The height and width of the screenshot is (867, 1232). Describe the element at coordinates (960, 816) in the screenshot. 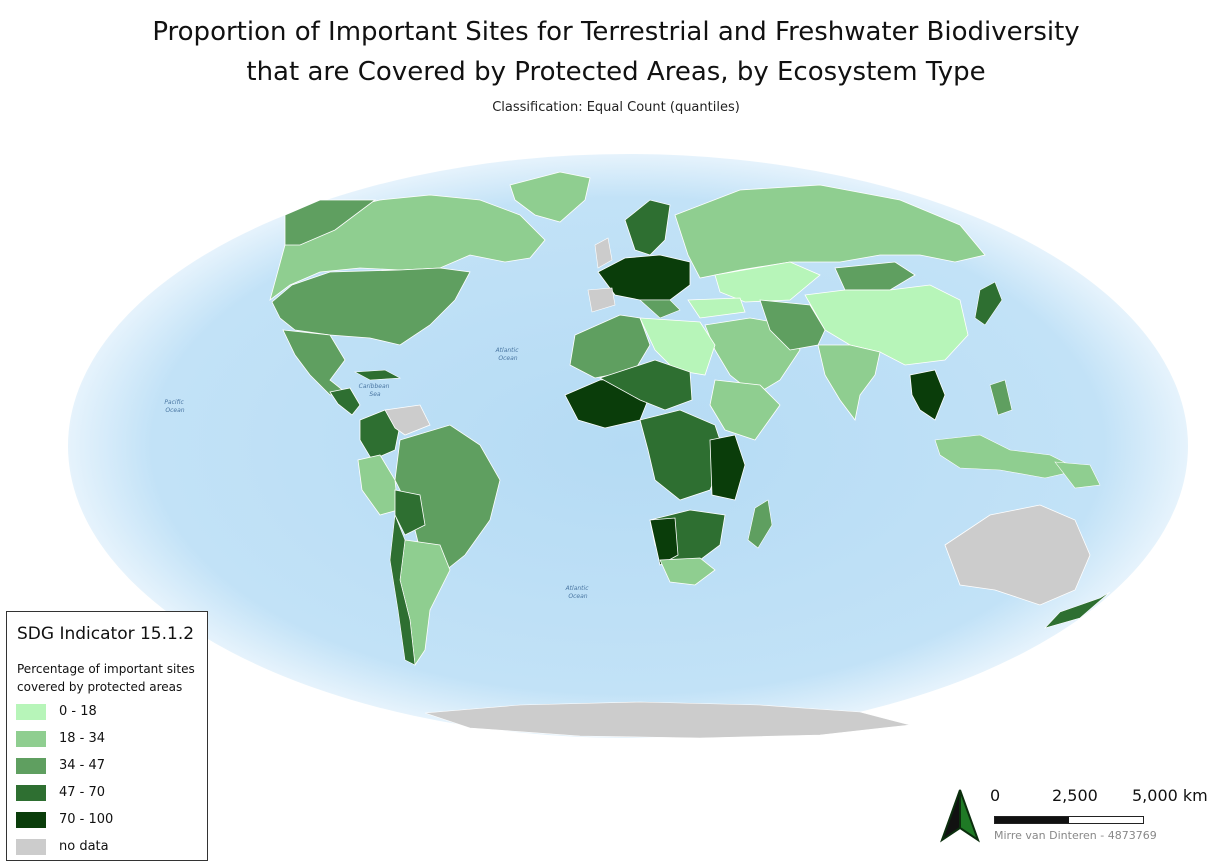

I see `north-arrow-icon` at that location.